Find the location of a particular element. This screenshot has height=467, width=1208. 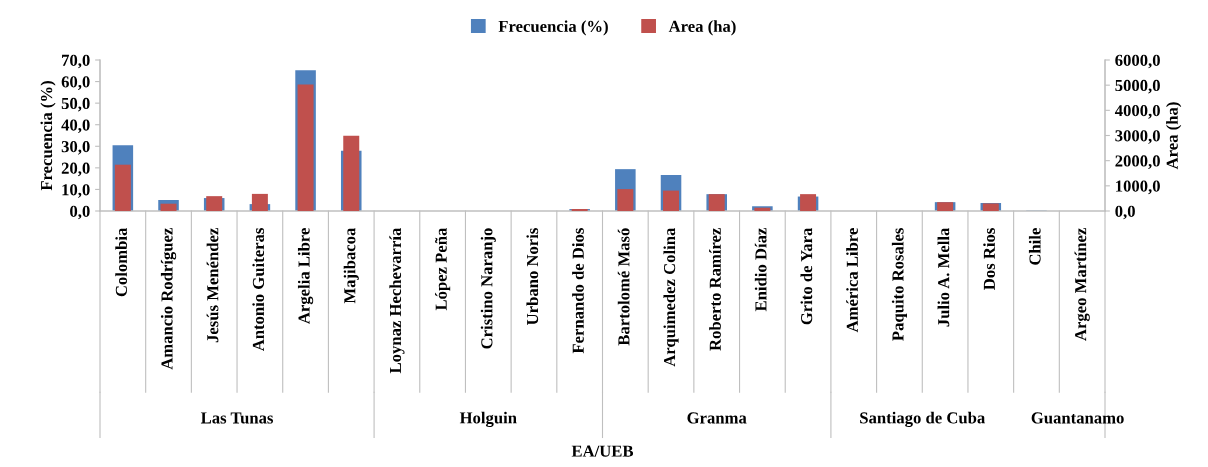

y2-tick-label: 6000,0 is located at coordinates (1137, 61).